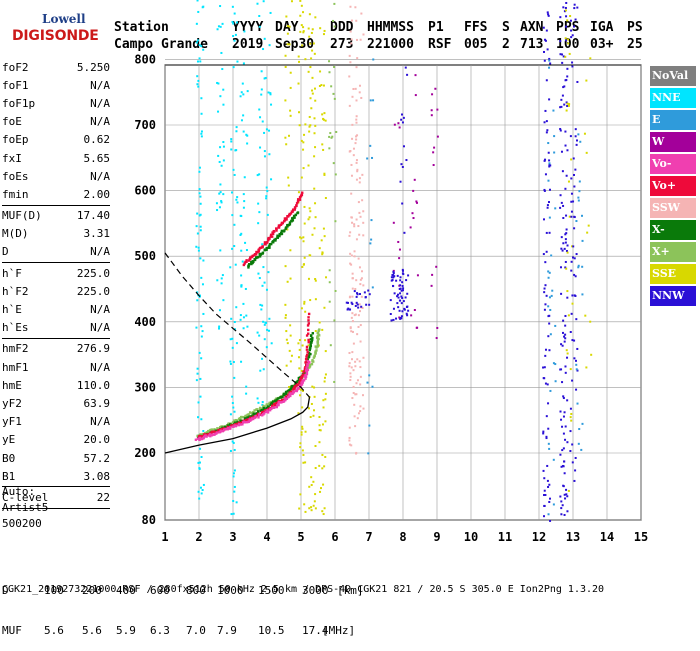 The image size is (700, 651). What do you see at coordinates (342, 44) in the screenshot?
I see `header-value: 273` at bounding box center [342, 44].